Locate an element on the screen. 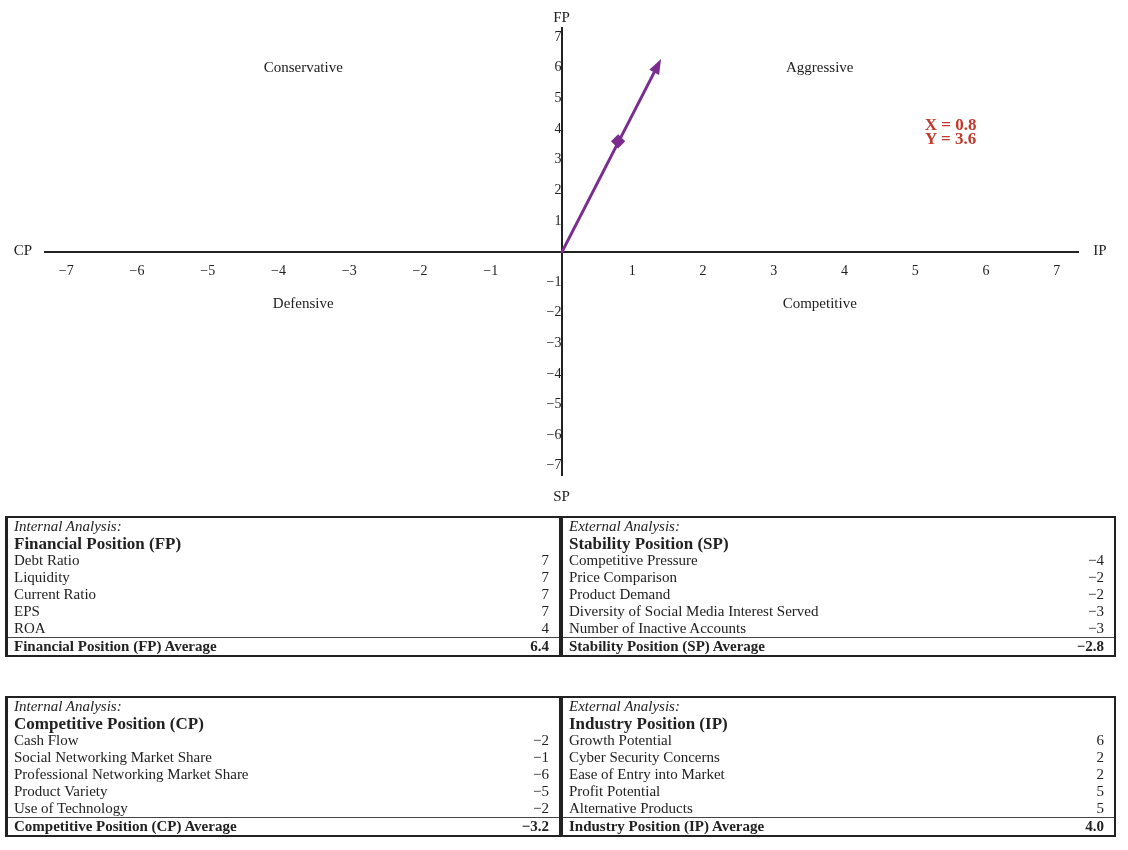  y-tick-label: −5 is located at coordinates (554, 404).